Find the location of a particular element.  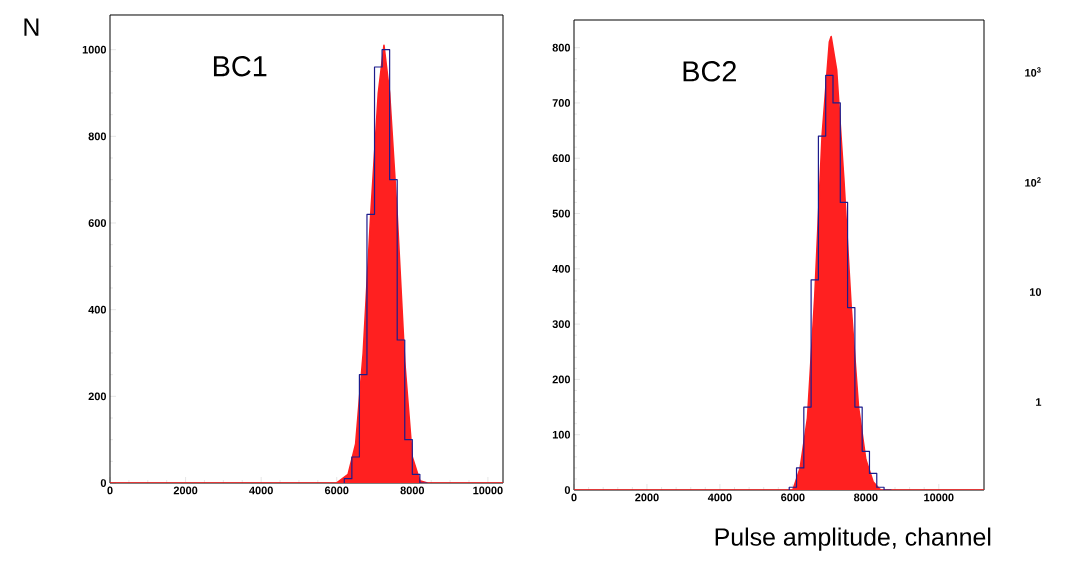

x-axis-title: Pulse amplitude, channel is located at coordinates (853, 539).